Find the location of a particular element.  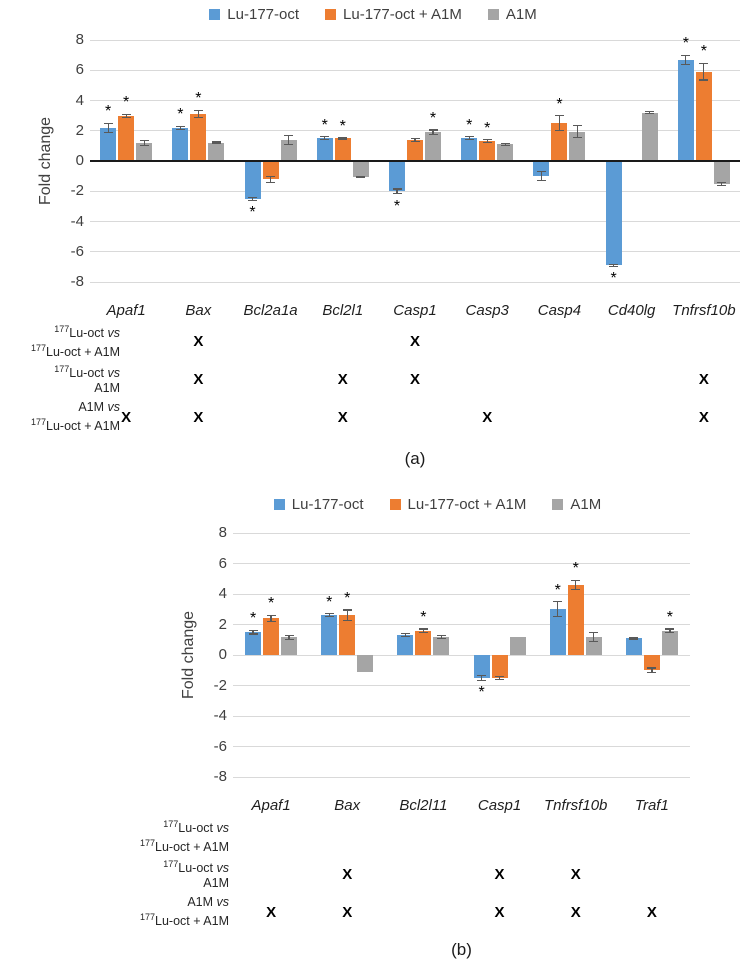

legend-item-b-2: A1M is located at coordinates (576, 504).